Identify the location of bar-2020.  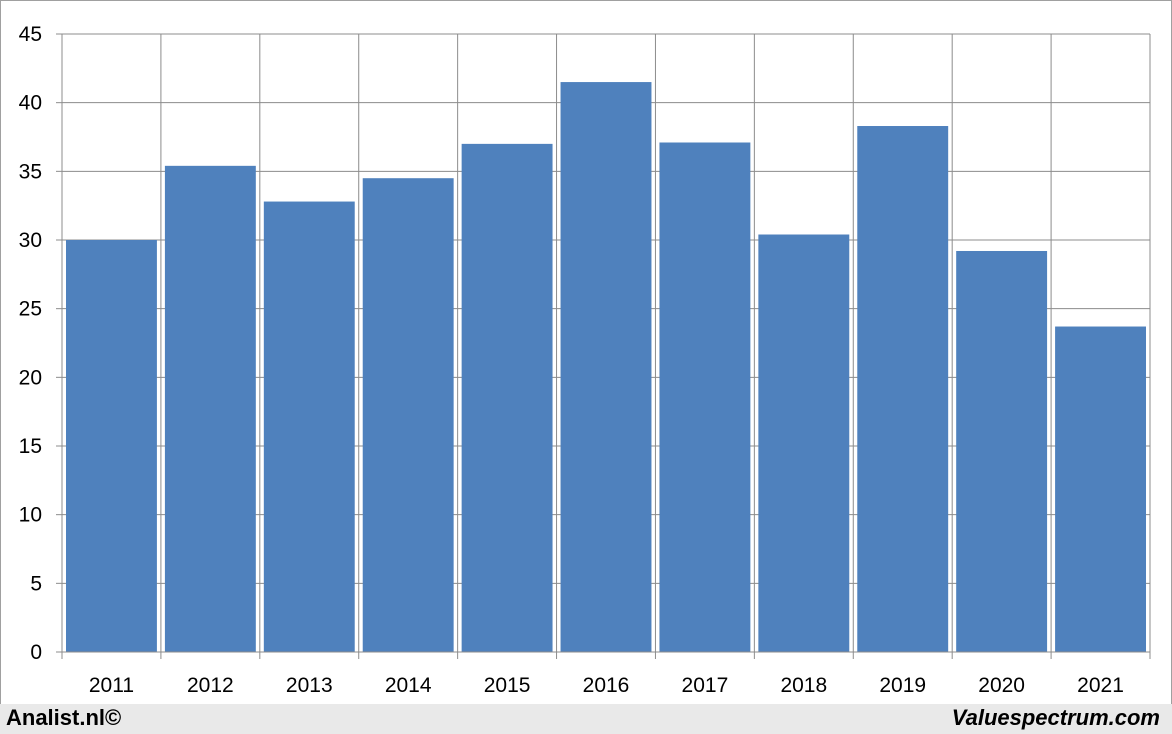
(1002, 451).